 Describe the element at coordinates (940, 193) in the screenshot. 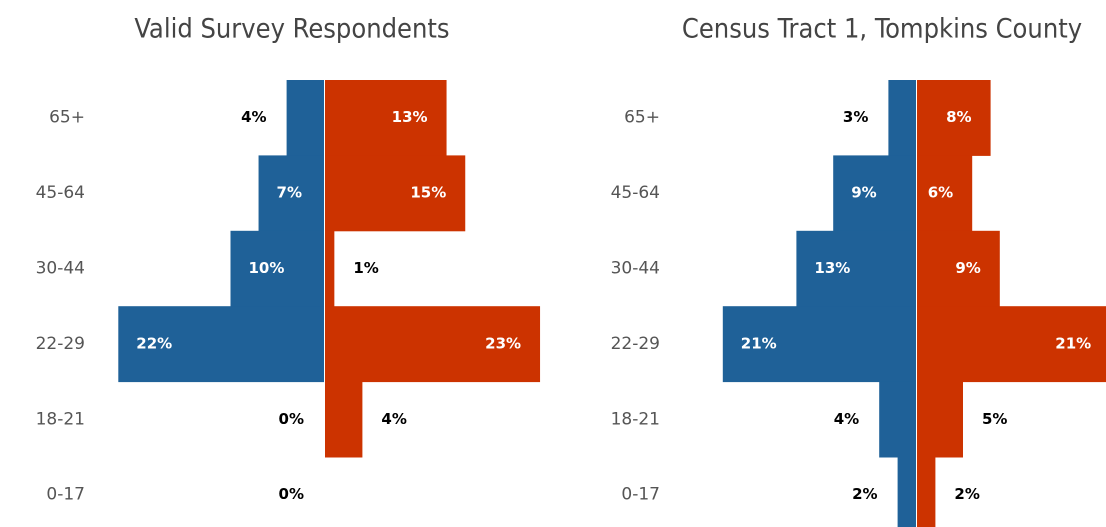

I see `value-label: 6%` at that location.